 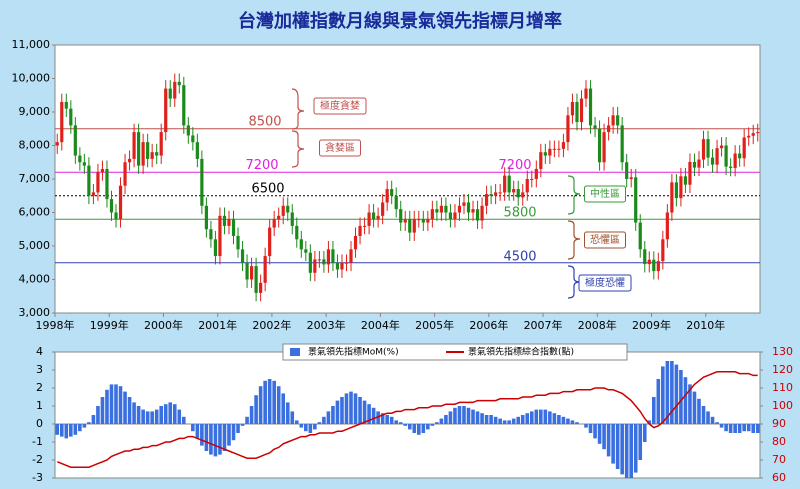 What do you see at coordinates (380, 325) in the screenshot?
I see `x-tick-label: 2004年` at bounding box center [380, 325].